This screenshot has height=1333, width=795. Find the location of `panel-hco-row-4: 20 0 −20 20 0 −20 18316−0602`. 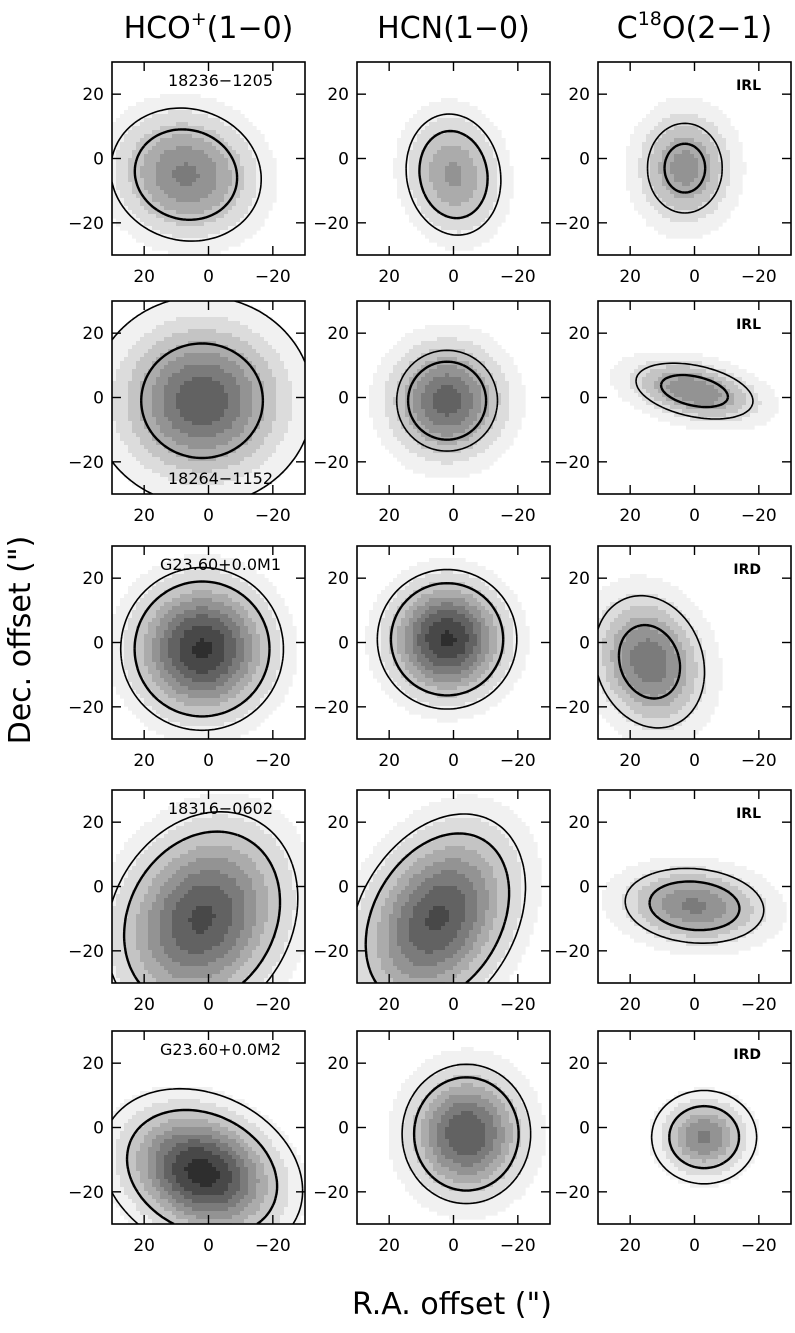

panel-hco-row-4: 20 0 −20 20 0 −20 18316−0602 is located at coordinates (187, 902).